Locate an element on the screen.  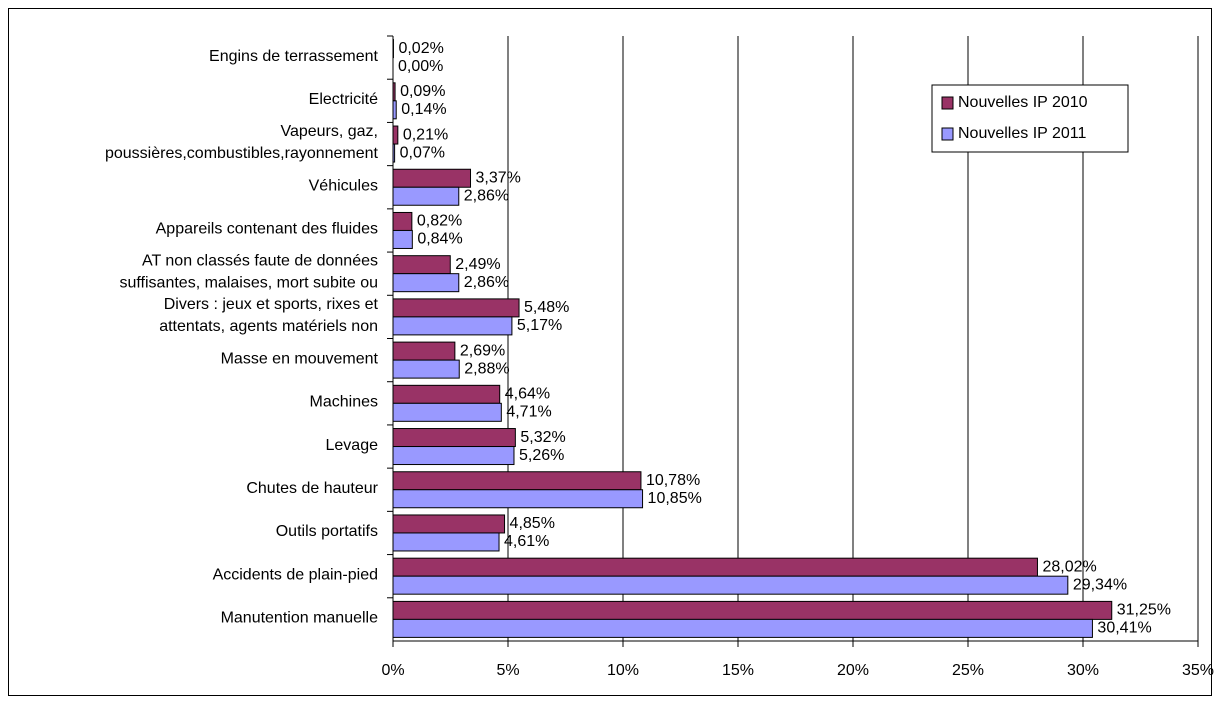
value-label: 2,49% is located at coordinates (477, 264).